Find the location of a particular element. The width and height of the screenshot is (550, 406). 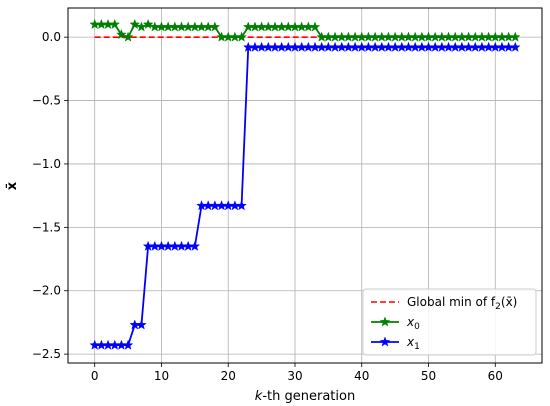

y-tick-label: 0.0 is located at coordinates (51, 37).